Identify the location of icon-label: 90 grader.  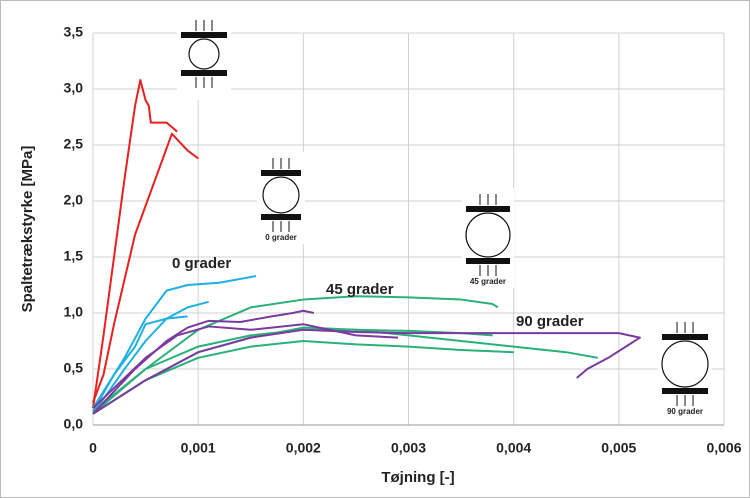
(685, 411).